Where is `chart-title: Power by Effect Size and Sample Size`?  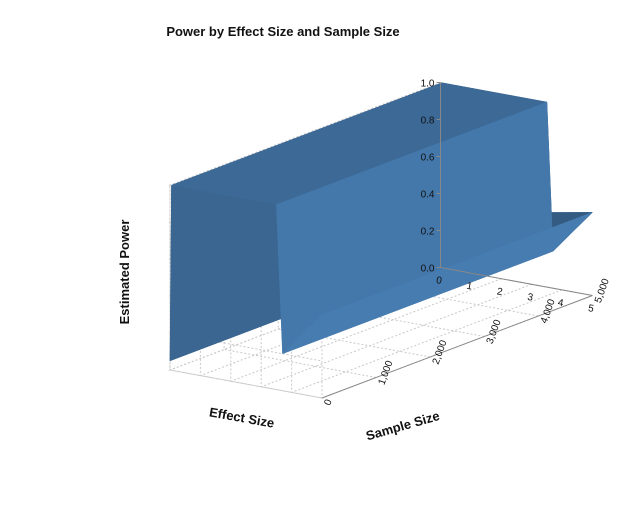
chart-title: Power by Effect Size and Sample Size is located at coordinates (282, 31).